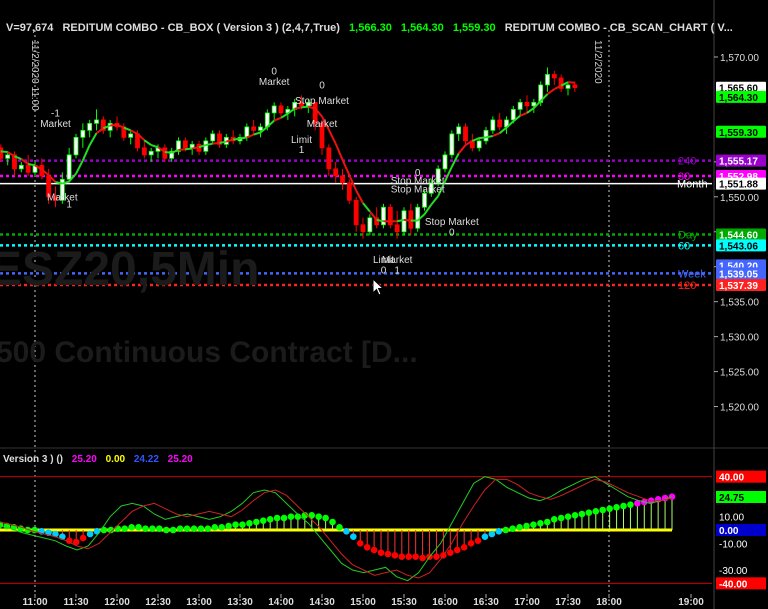 This screenshot has width=768, height=609. What do you see at coordinates (34, 75) in the screenshot?
I see `session-label-left: 11/2/2020 11:00` at bounding box center [34, 75].